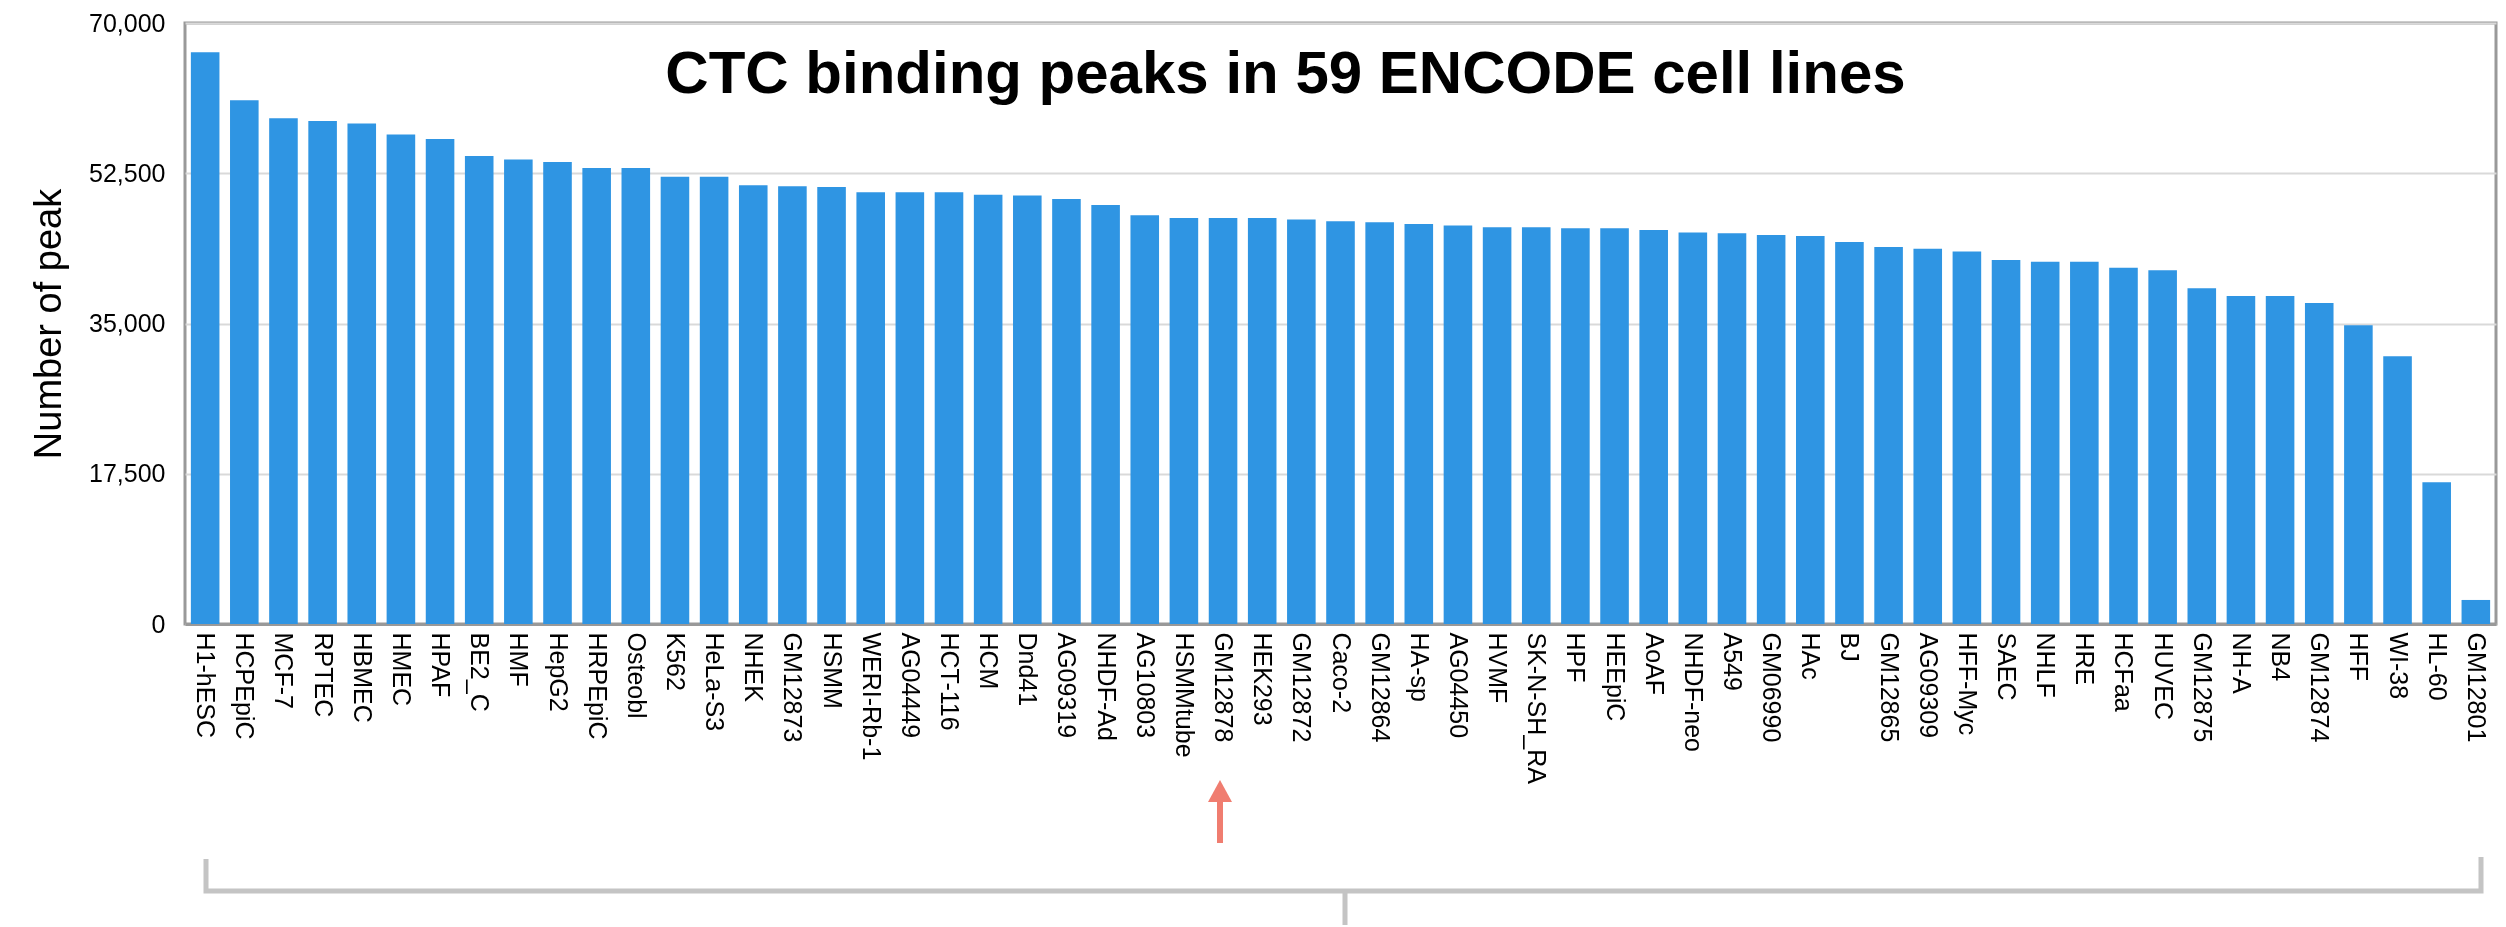 This screenshot has width=2506, height=927. What do you see at coordinates (2007, 666) in the screenshot?
I see `x-tick-label: SAEC` at bounding box center [2007, 666].